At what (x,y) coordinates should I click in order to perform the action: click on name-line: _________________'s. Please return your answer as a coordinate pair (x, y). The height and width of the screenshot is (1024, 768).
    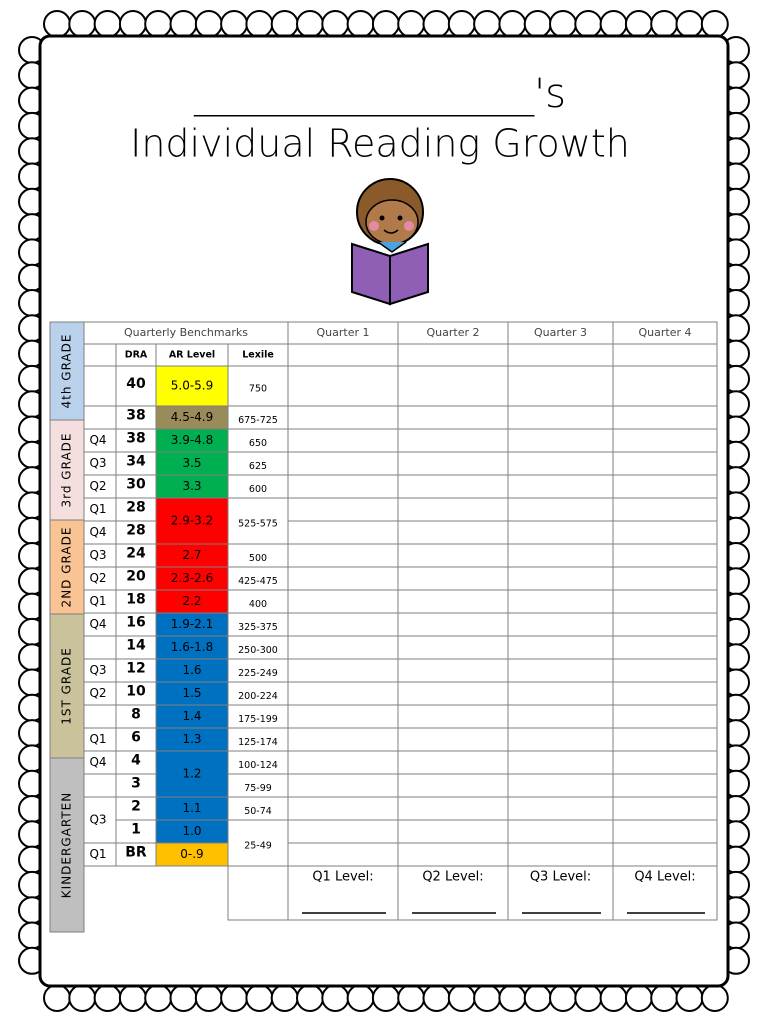
    Looking at the image, I should click on (379, 94).